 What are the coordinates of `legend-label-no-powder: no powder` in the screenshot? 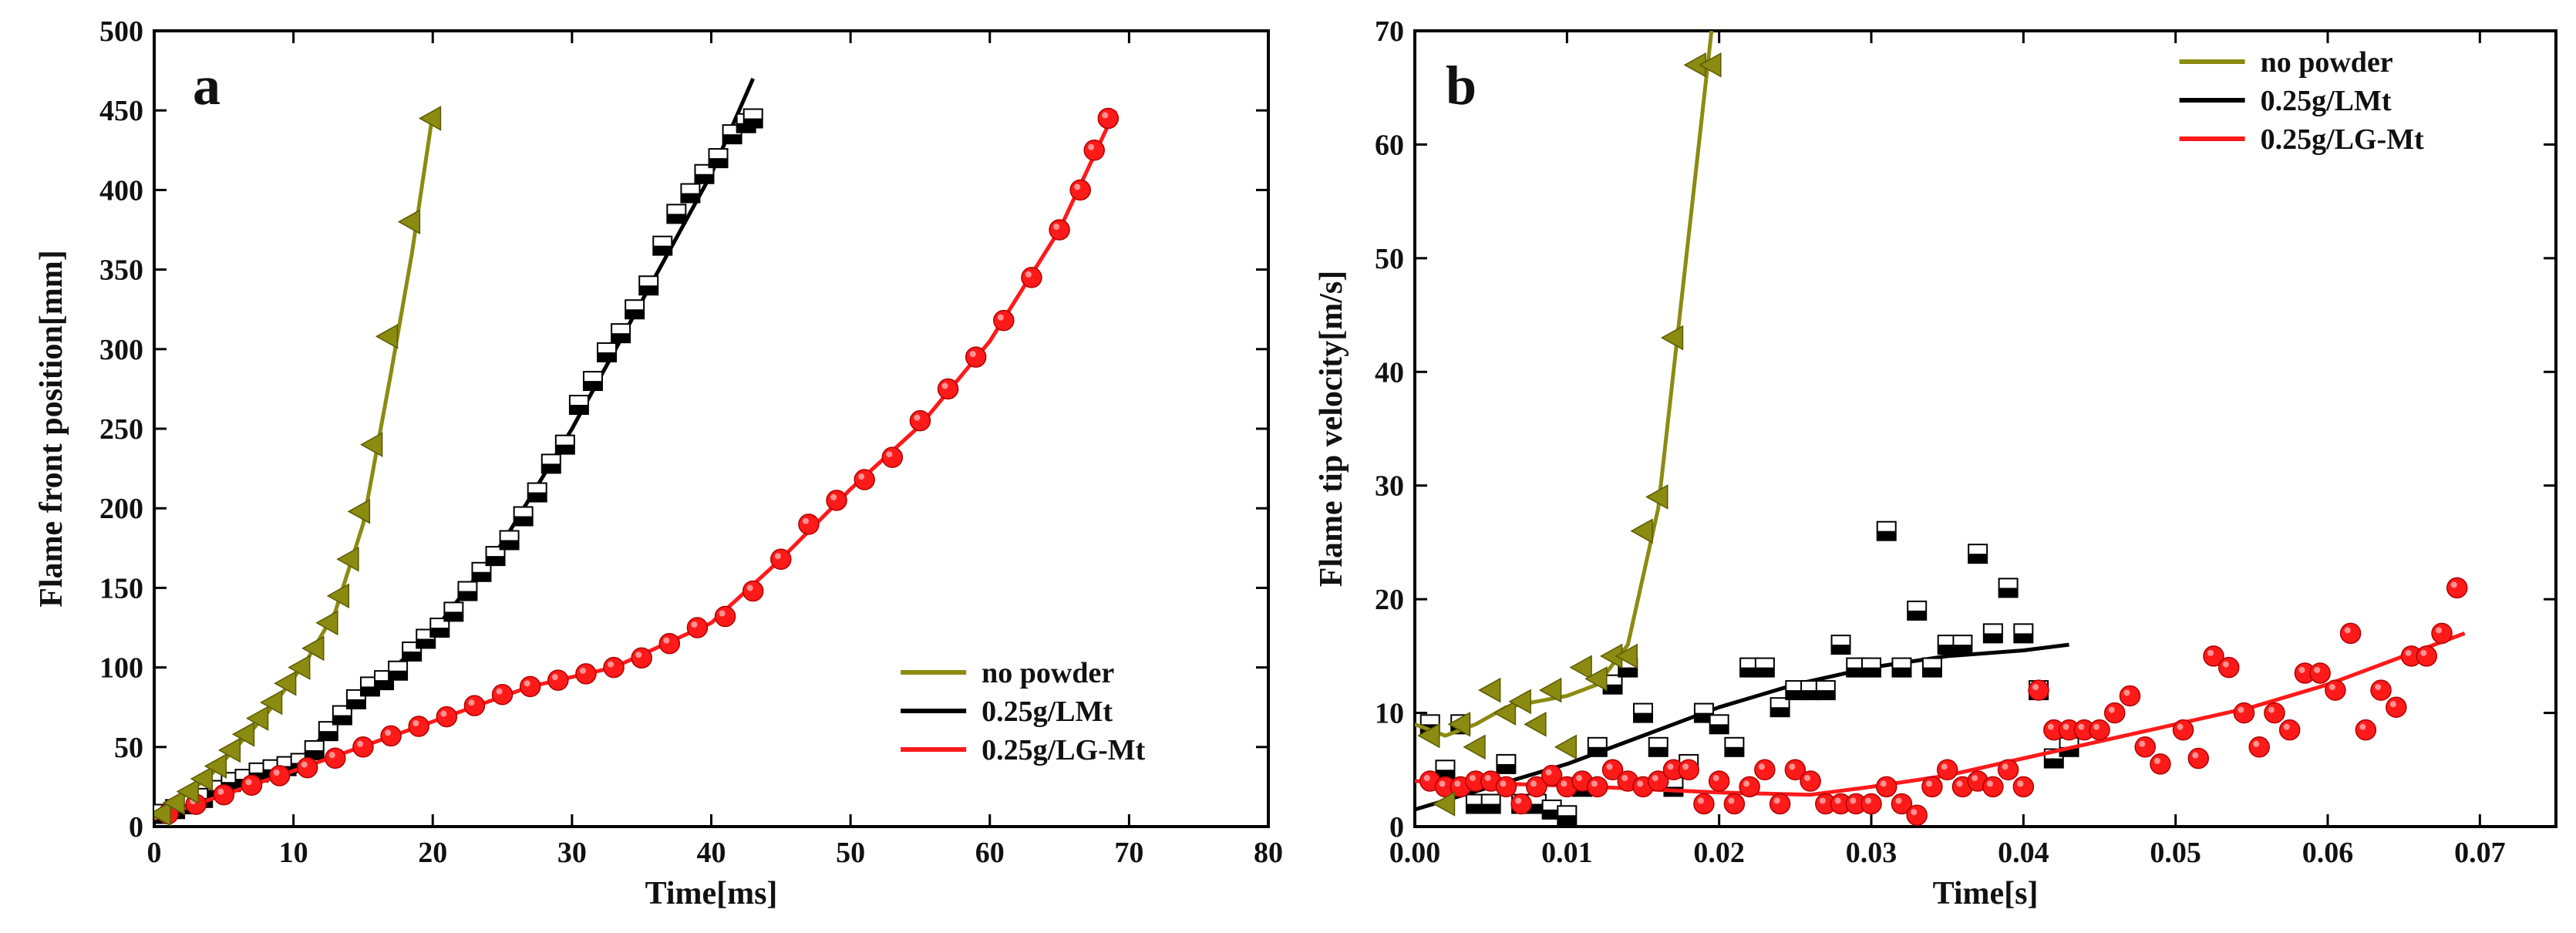 It's located at (1048, 673).